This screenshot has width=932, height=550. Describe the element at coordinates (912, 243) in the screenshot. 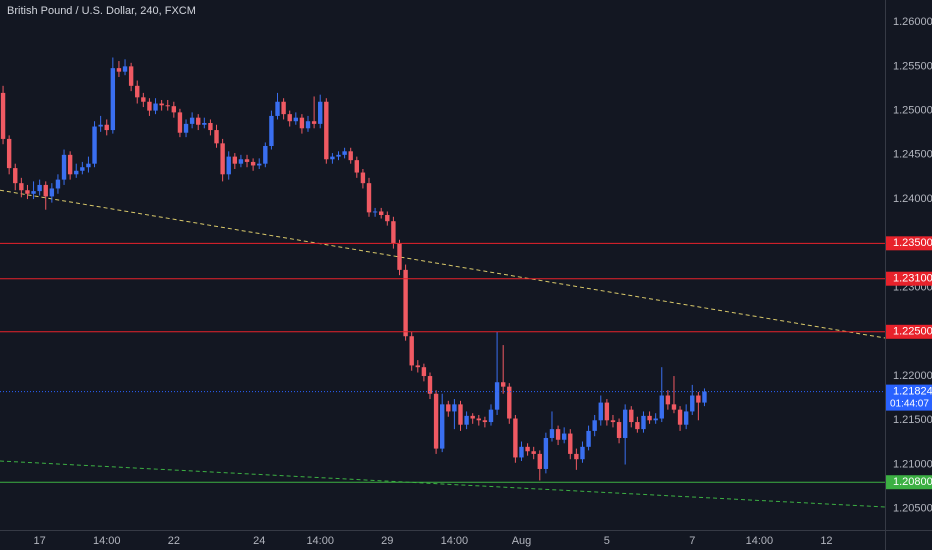

I see `level-label: 1.23500` at that location.